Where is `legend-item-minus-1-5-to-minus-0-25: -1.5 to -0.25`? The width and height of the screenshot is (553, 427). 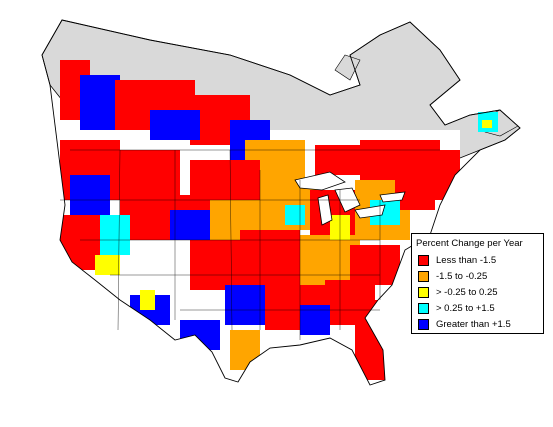 legend-item-minus-1-5-to-minus-0-25: -1.5 to -0.25 is located at coordinates (452, 276).